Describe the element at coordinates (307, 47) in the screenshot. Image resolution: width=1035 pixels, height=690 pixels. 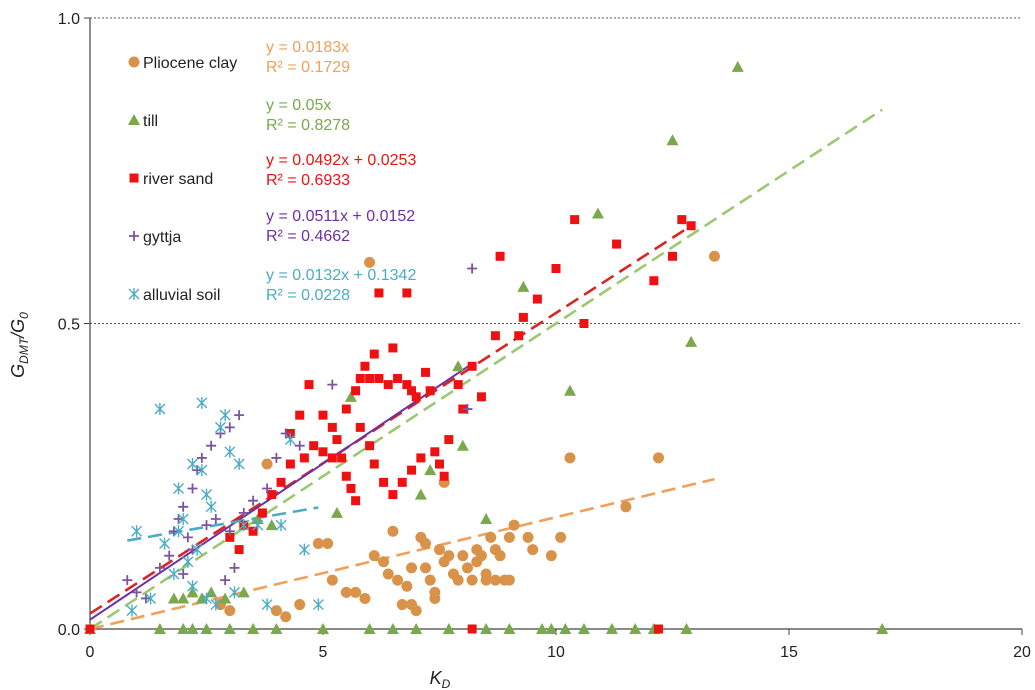
I see `trendline-equation: y = 0.0183x` at that location.